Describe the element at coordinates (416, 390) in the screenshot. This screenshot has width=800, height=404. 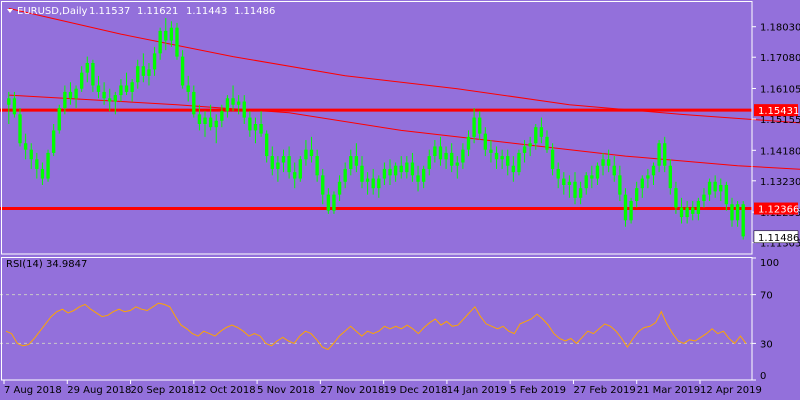
I see `x-tick-label: 19 Dec 2018` at that location.